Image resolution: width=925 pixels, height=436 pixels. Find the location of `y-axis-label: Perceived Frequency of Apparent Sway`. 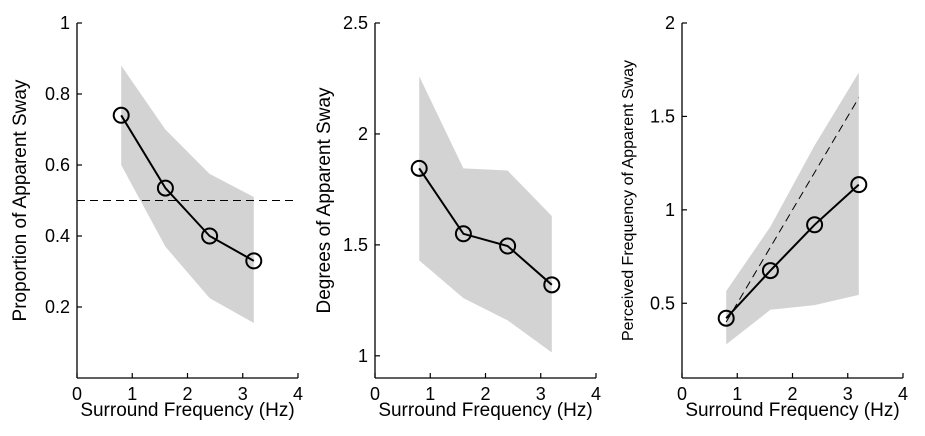

y-axis-label: Perceived Frequency of Apparent Sway is located at coordinates (628, 200).